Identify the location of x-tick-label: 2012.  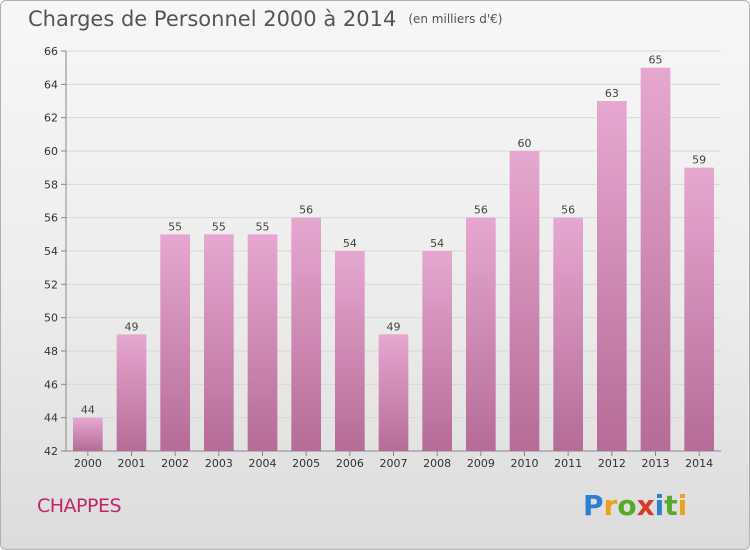
(612, 463).